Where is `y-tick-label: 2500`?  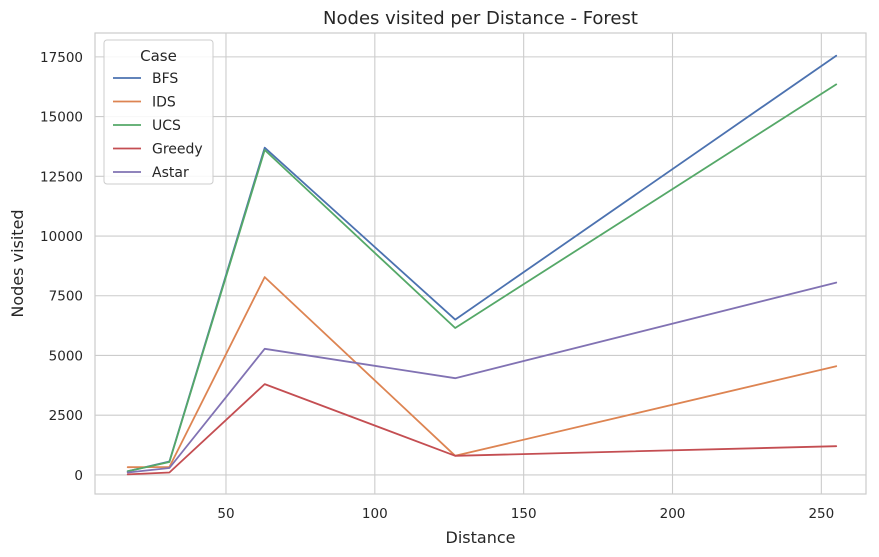
y-tick-label: 2500 is located at coordinates (66, 416).